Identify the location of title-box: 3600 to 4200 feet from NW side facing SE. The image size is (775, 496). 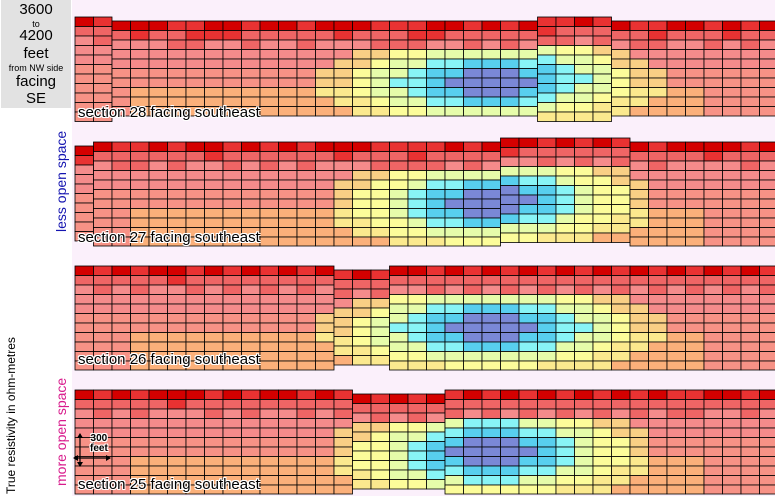
(36, 54).